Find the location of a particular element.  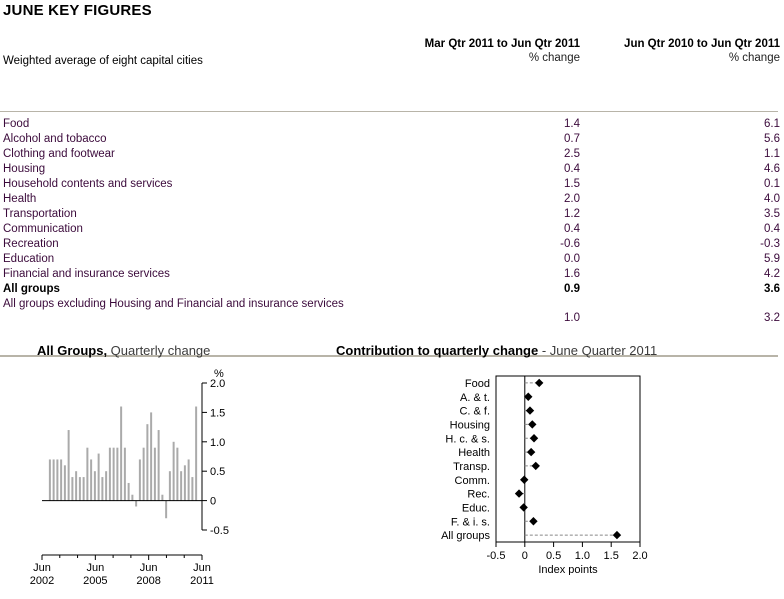

category-label: F. & i. s. is located at coordinates (470, 522).